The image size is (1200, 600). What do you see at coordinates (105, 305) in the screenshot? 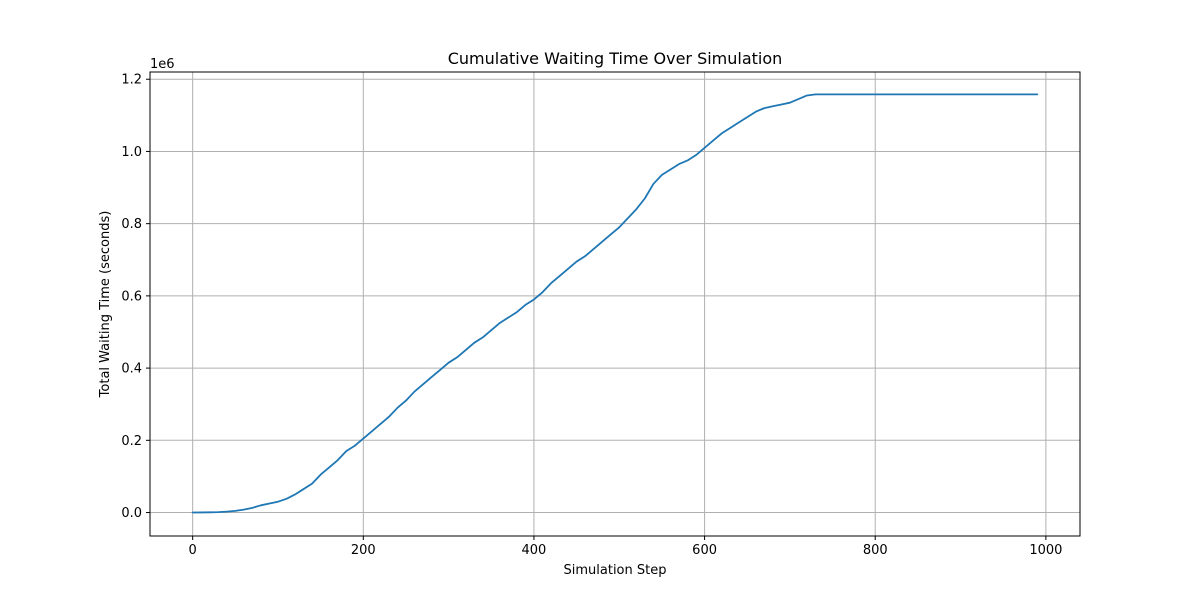
I see `y-axis-label: Total Waiting Time (seconds)` at bounding box center [105, 305].